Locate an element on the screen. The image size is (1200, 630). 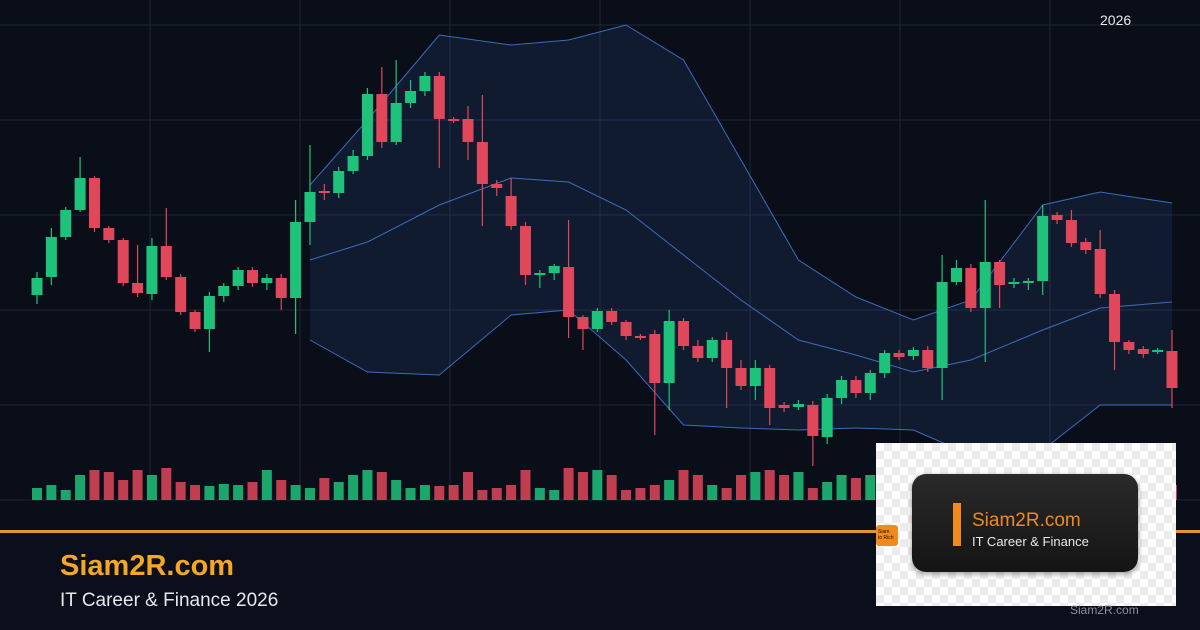
badge-line: Siam is located at coordinates (884, 532).